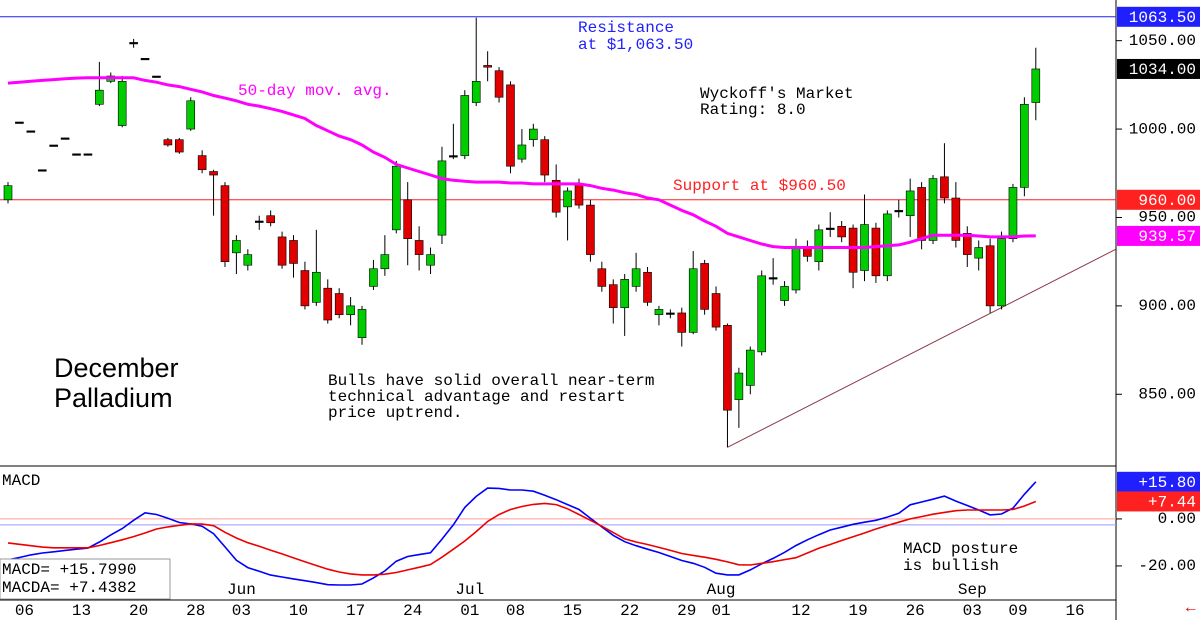  Describe the element at coordinates (1162, 70) in the screenshot. I see `value-box-label: 1034.00` at that location.